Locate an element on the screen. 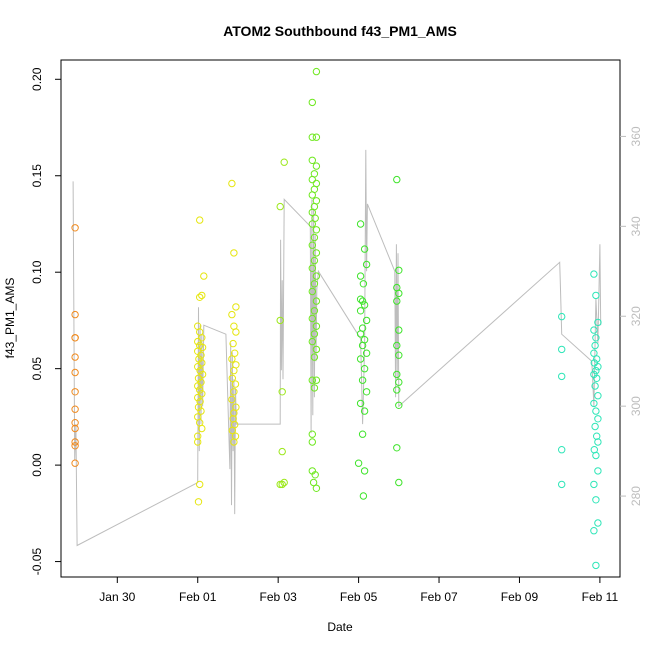 The width and height of the screenshot is (650, 650). x-tick-label: Feb 05 is located at coordinates (359, 597).